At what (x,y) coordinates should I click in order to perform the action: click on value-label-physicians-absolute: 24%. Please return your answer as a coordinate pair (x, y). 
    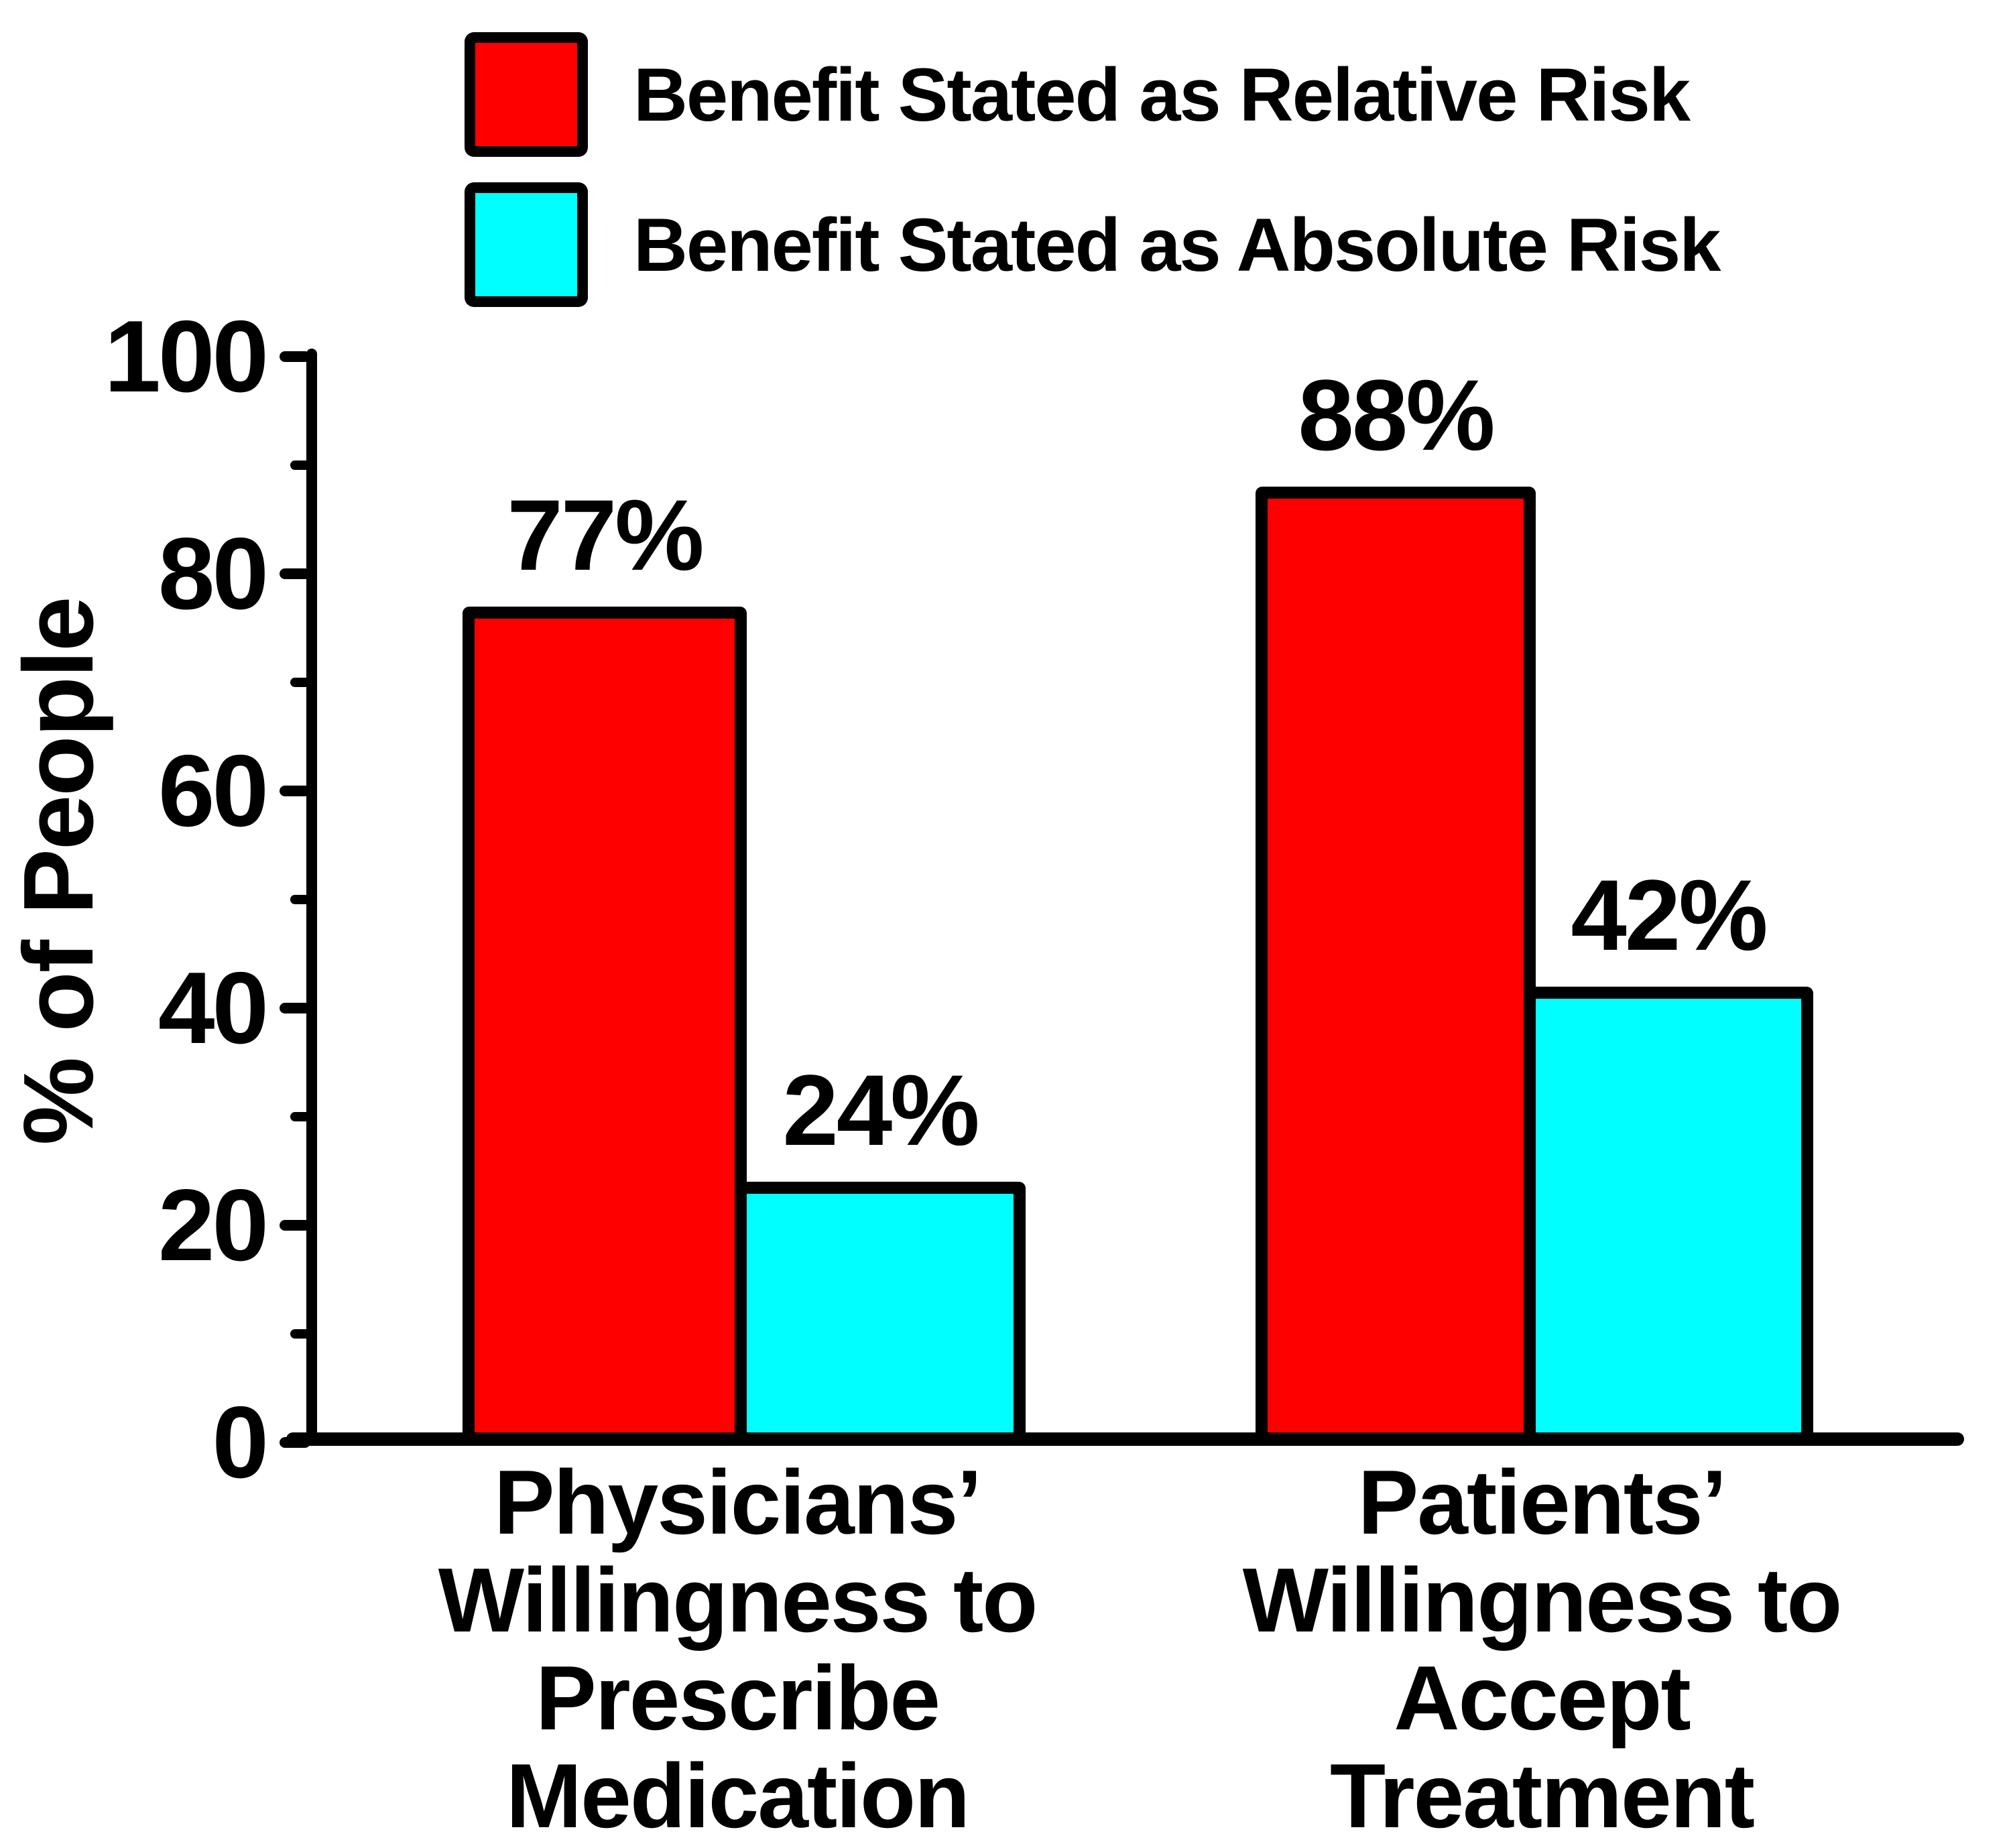
    Looking at the image, I should click on (880, 1110).